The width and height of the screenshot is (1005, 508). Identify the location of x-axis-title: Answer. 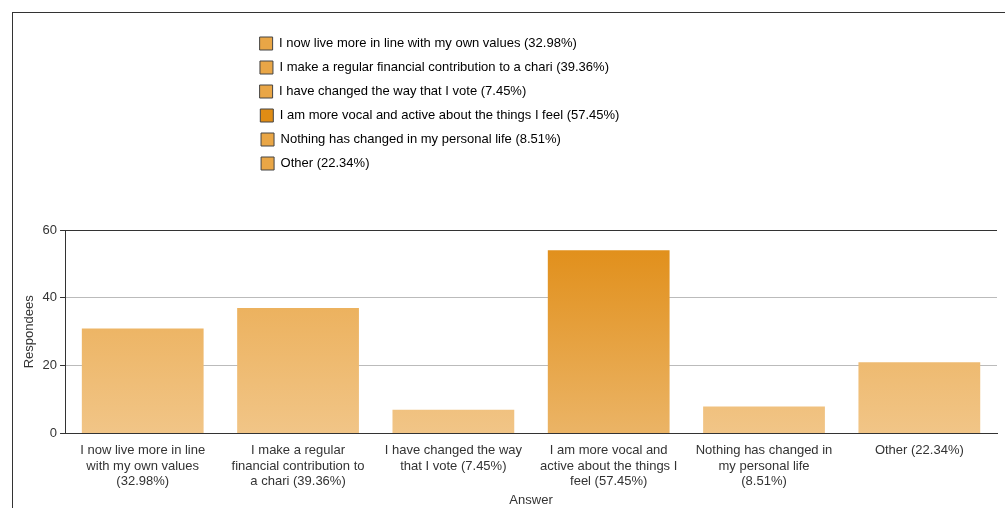
(531, 499).